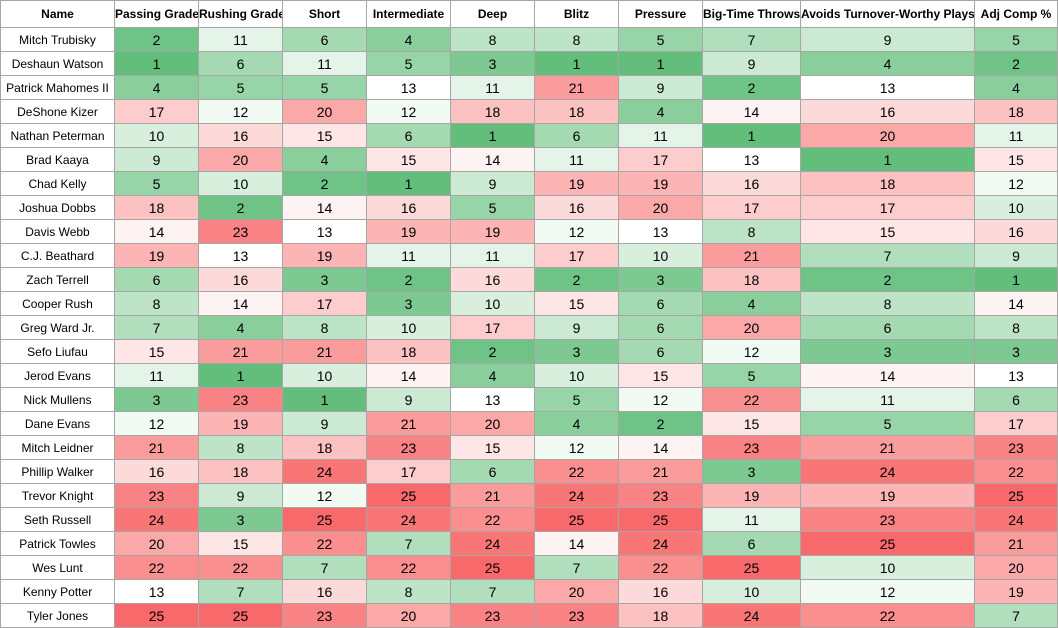 The width and height of the screenshot is (1058, 628). Describe the element at coordinates (240, 423) in the screenshot. I see `rank-cell-rushing-grade: 19` at that location.